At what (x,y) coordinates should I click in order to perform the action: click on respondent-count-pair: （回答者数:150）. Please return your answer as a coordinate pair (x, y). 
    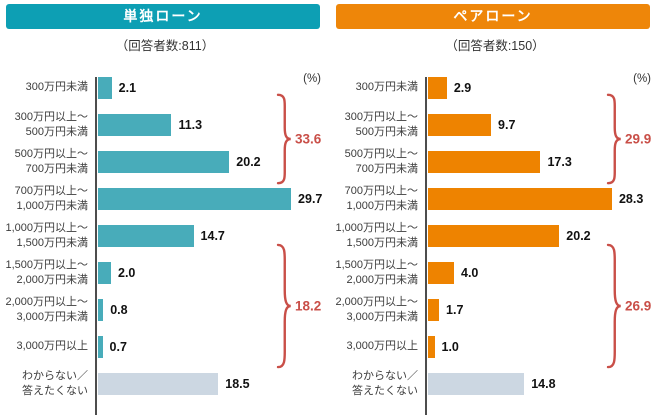
    Looking at the image, I should click on (495, 46).